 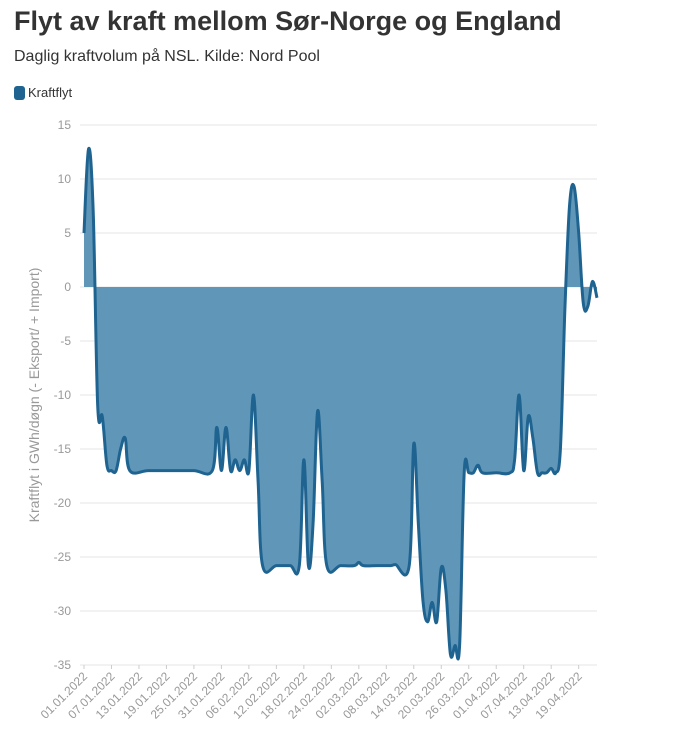 I want to click on y-tick-label: -15, so click(x=63, y=449).